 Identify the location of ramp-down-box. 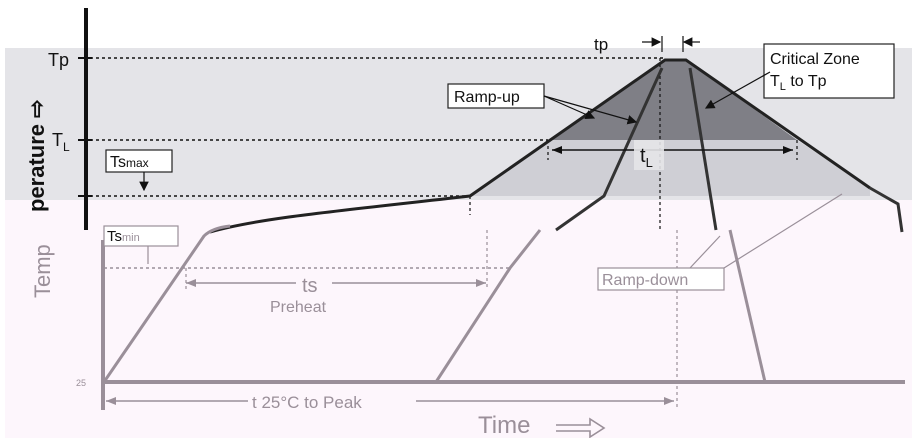
(661, 279).